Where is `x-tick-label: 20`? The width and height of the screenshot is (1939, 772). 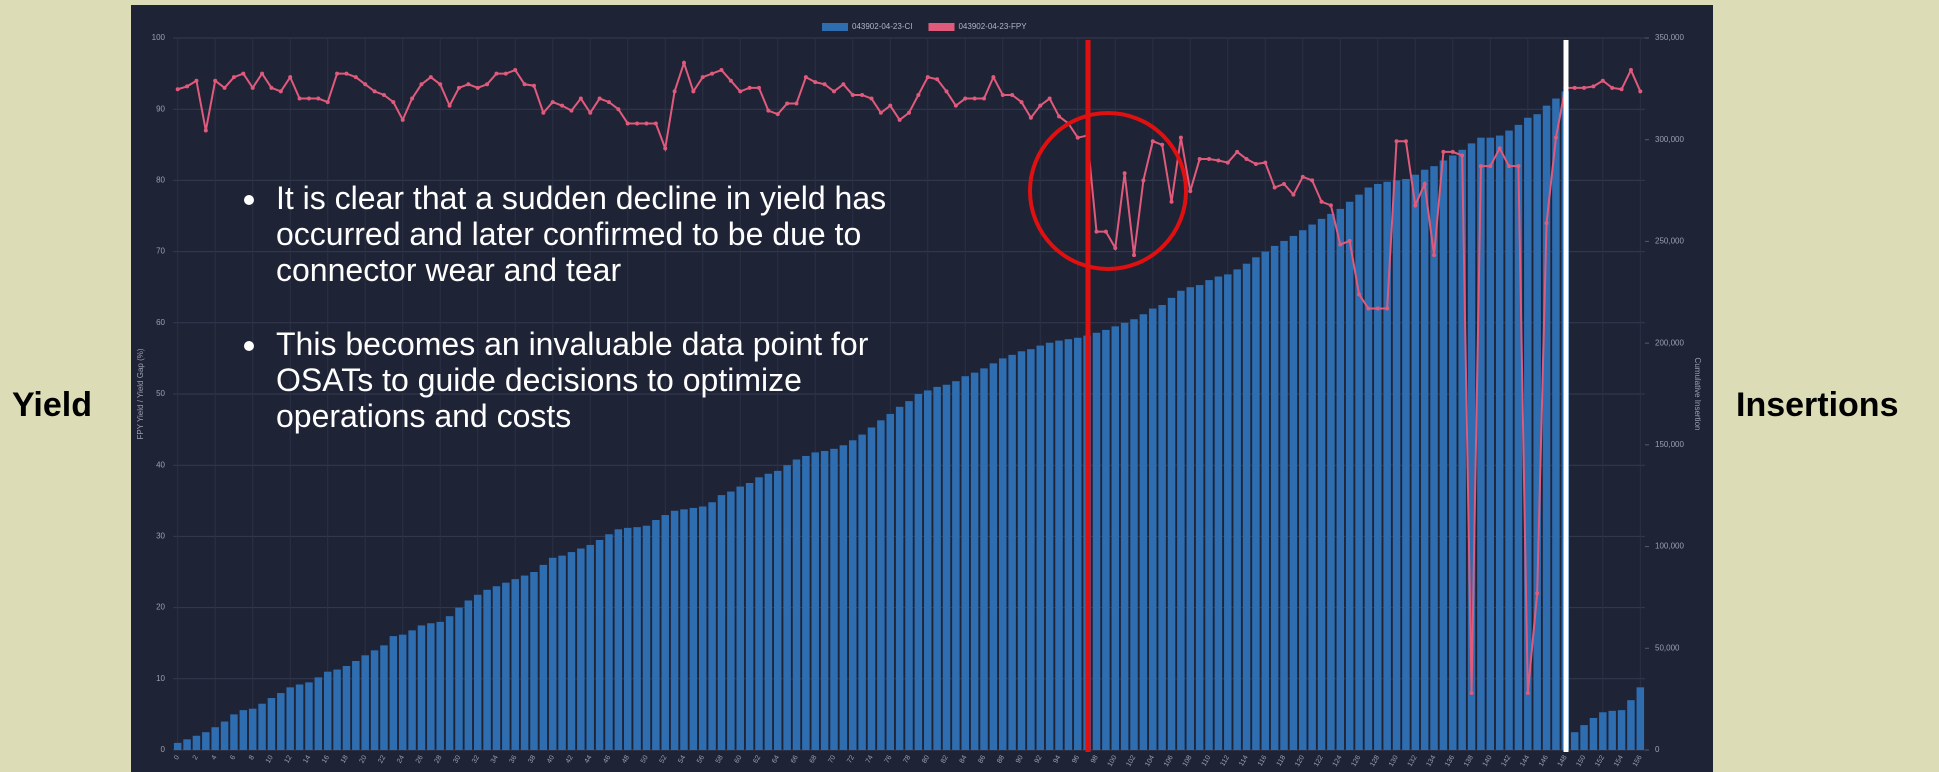
x-tick-label: 20 is located at coordinates (364, 759).